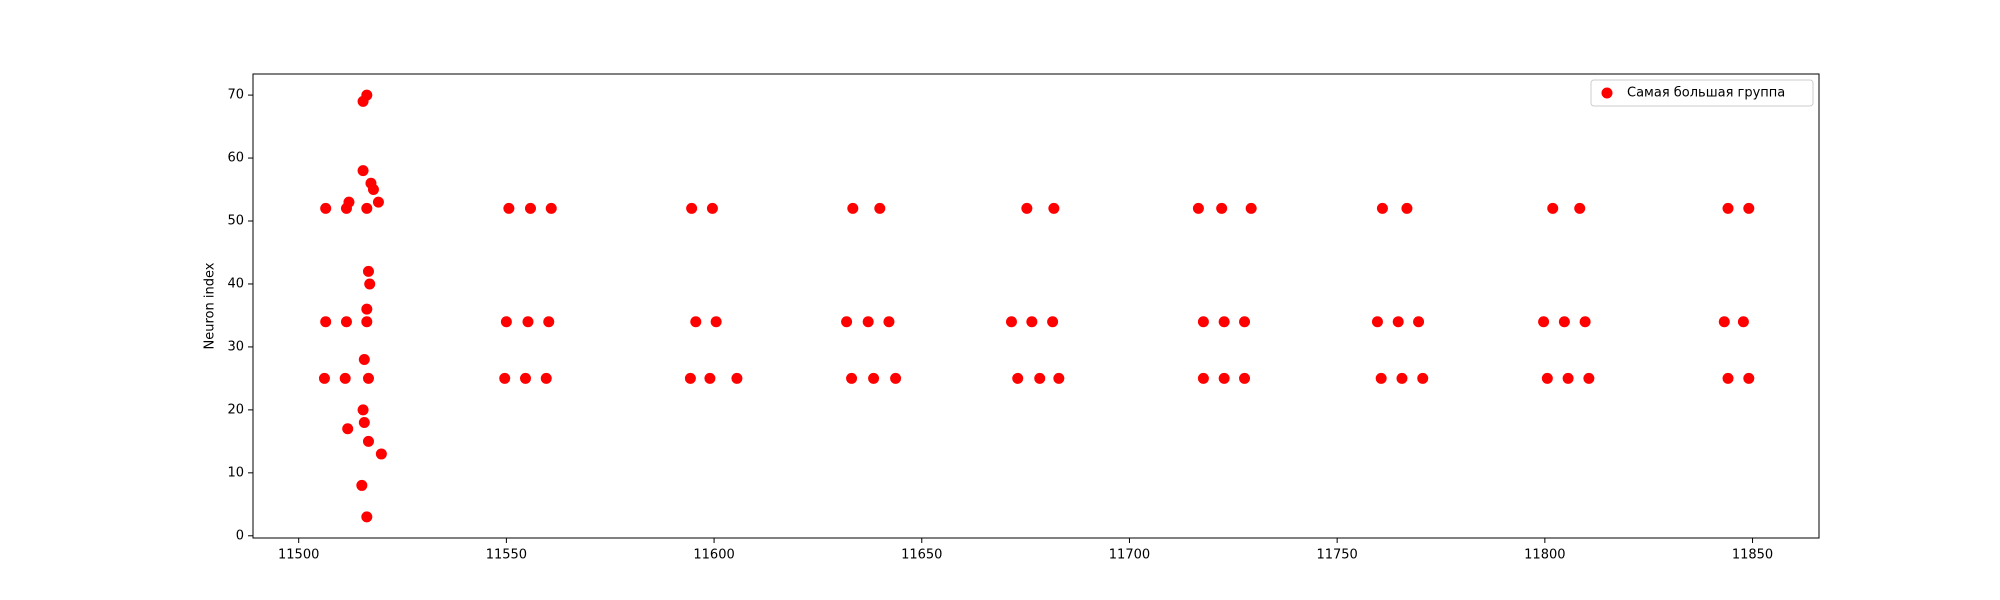 The image size is (2000, 600). What do you see at coordinates (235, 221) in the screenshot?
I see `y-tick-label: 50` at bounding box center [235, 221].